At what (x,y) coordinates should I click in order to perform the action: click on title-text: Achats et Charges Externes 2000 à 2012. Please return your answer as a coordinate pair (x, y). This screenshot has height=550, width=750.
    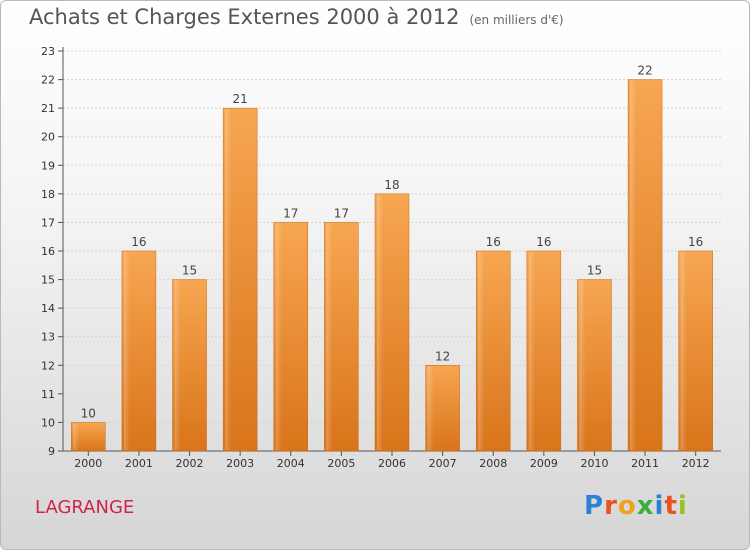
    Looking at the image, I should click on (244, 17).